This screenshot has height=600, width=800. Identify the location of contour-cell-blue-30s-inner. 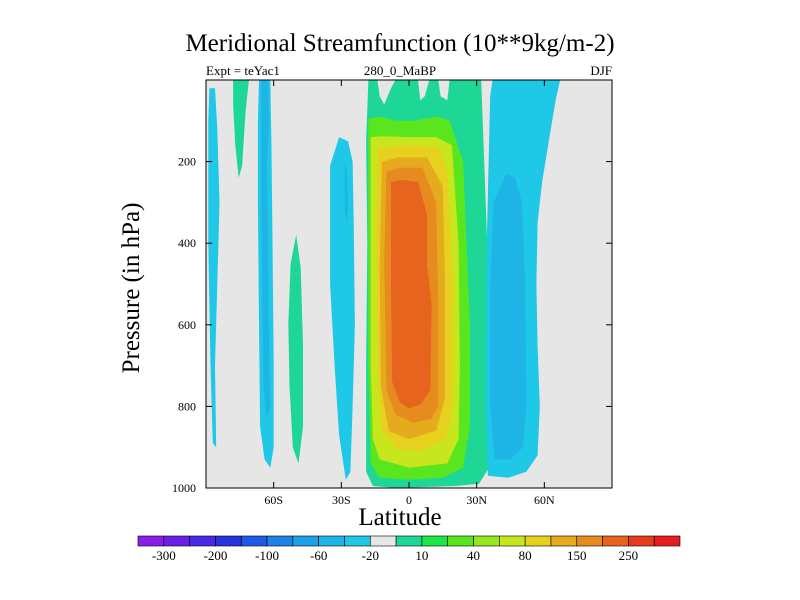
(346, 192).